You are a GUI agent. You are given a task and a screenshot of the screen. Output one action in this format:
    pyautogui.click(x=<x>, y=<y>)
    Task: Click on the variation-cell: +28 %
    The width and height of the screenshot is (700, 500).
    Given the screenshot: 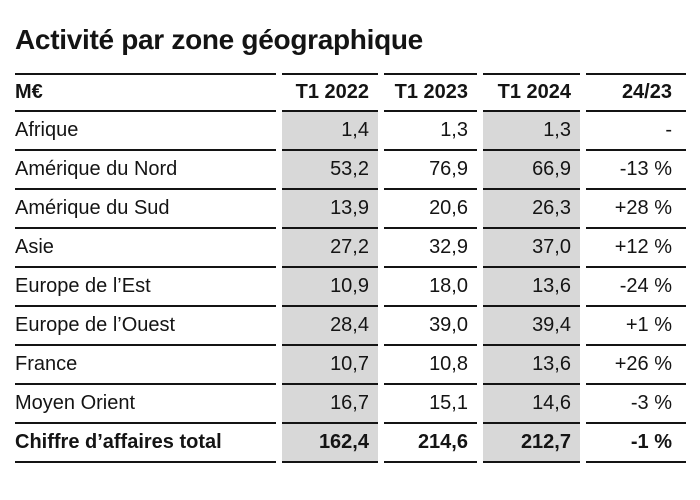 What is the action you would take?
    pyautogui.click(x=636, y=209)
    